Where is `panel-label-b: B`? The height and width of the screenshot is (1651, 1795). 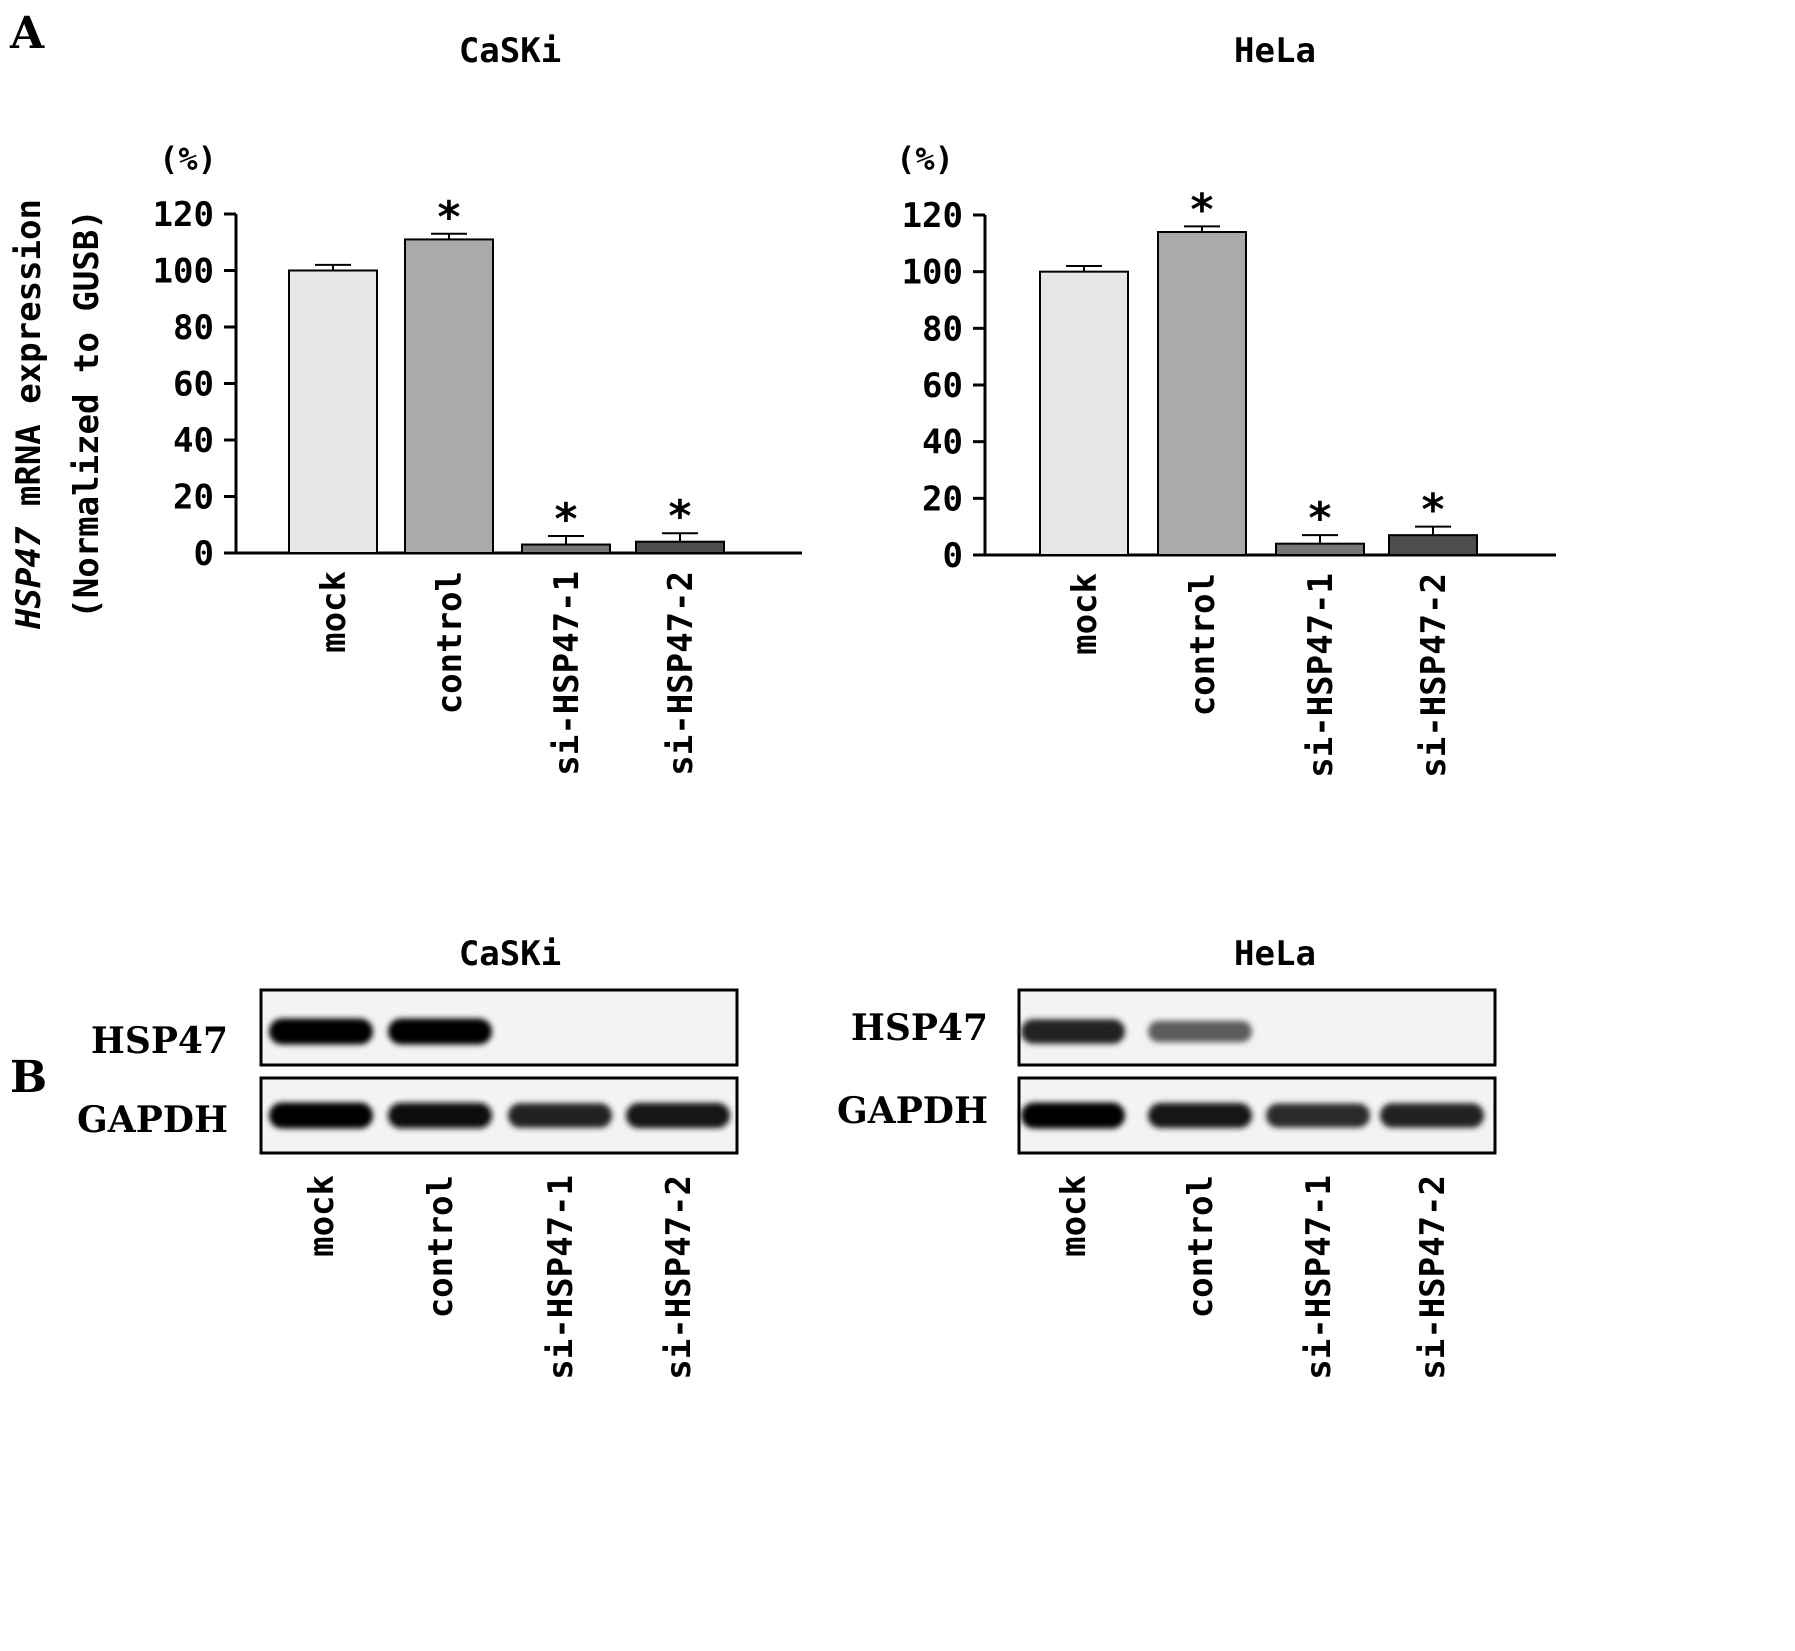 panel-label-b: B is located at coordinates (28, 1077).